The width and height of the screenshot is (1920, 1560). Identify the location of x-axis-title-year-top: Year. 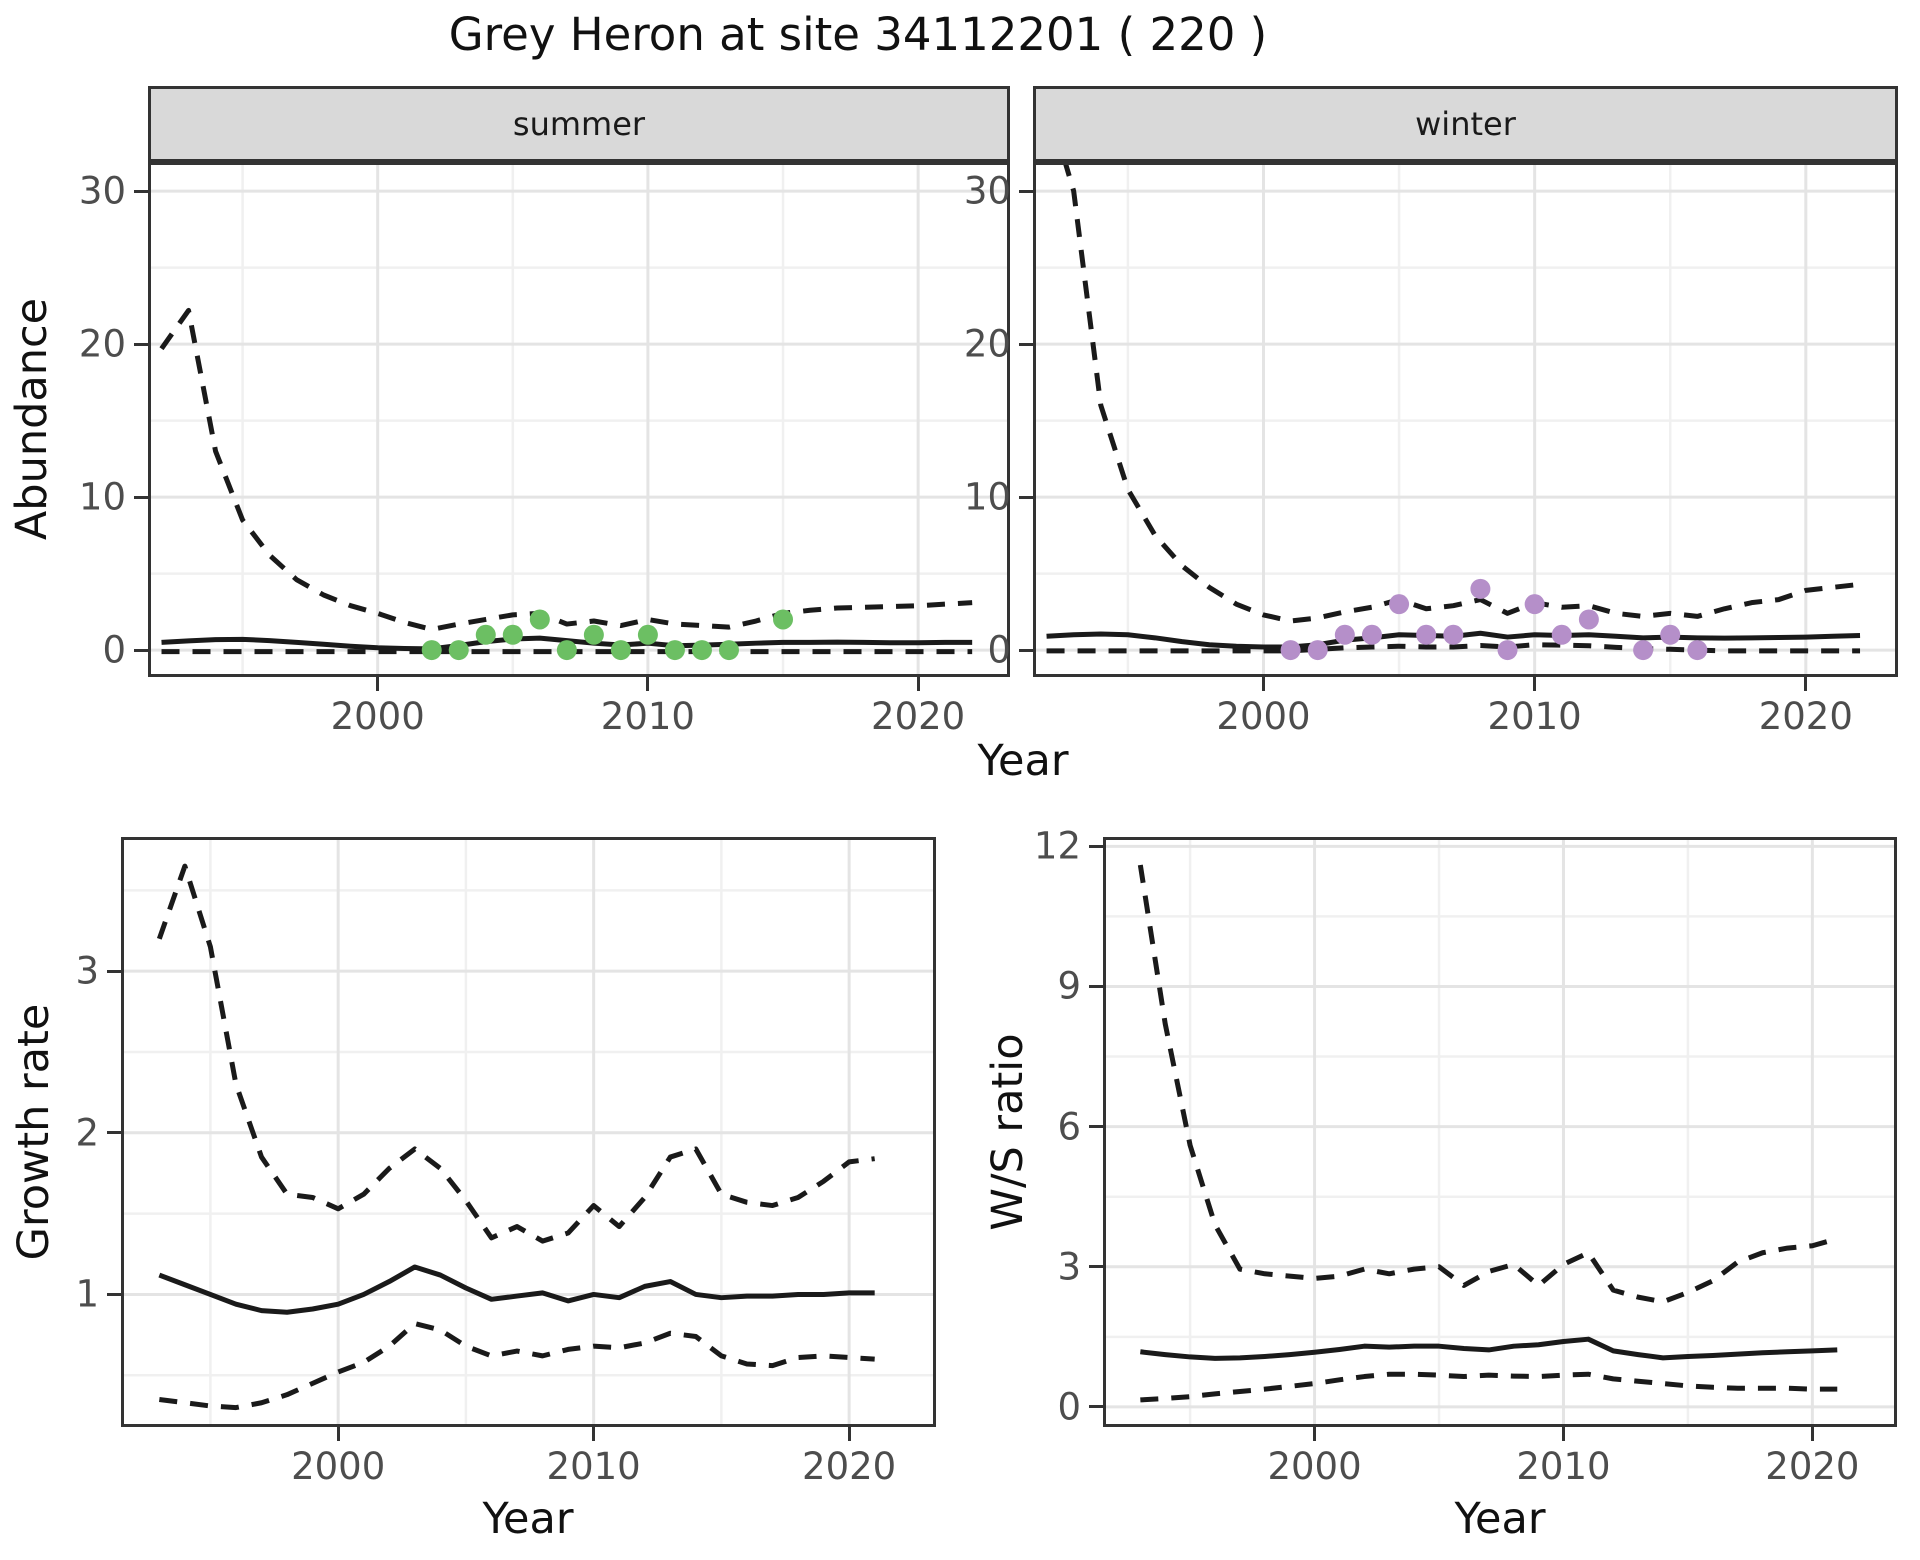
(1023, 761).